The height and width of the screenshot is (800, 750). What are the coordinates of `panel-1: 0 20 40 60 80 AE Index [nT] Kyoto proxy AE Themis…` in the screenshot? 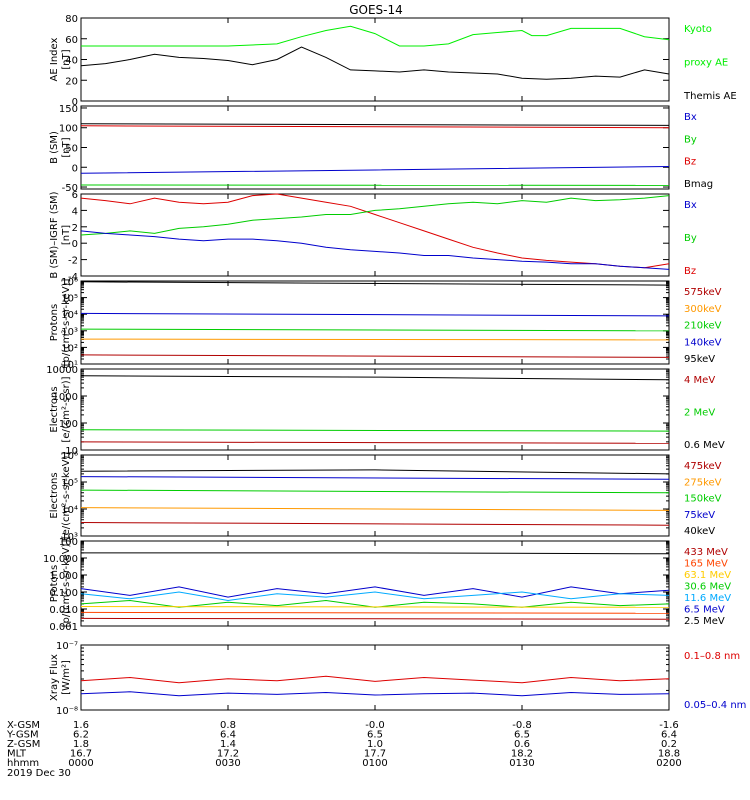 It's located at (393, 61).